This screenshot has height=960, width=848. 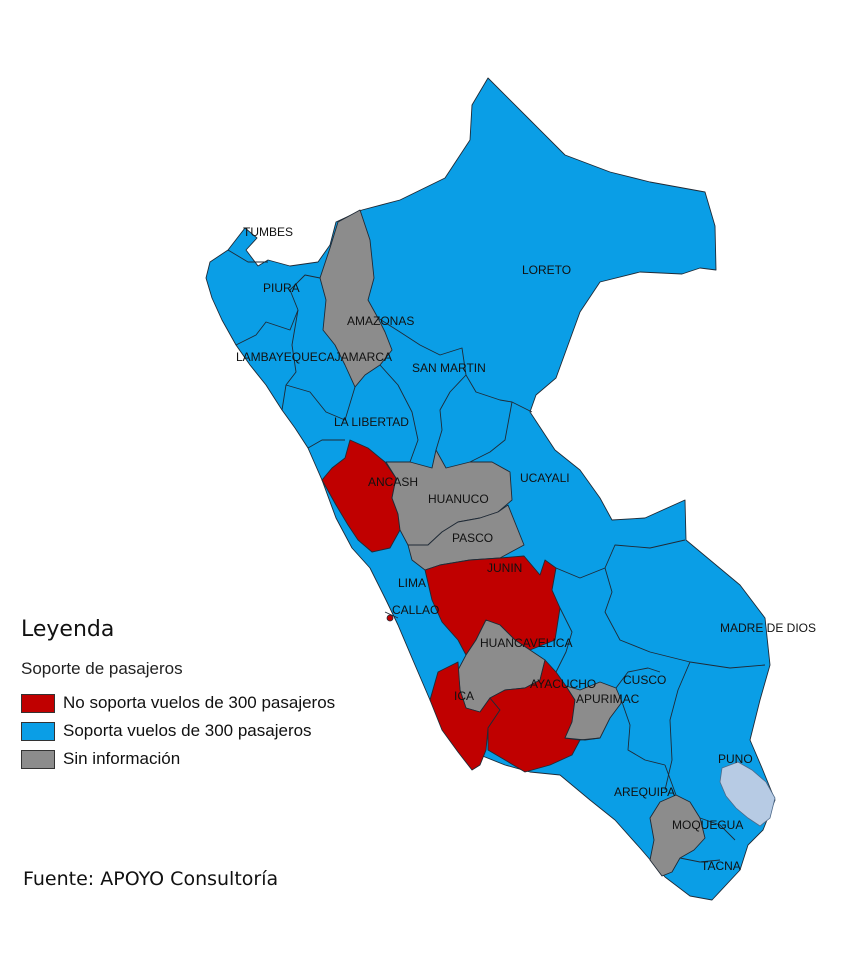 What do you see at coordinates (735, 759) in the screenshot?
I see `label-puno: PUNO` at bounding box center [735, 759].